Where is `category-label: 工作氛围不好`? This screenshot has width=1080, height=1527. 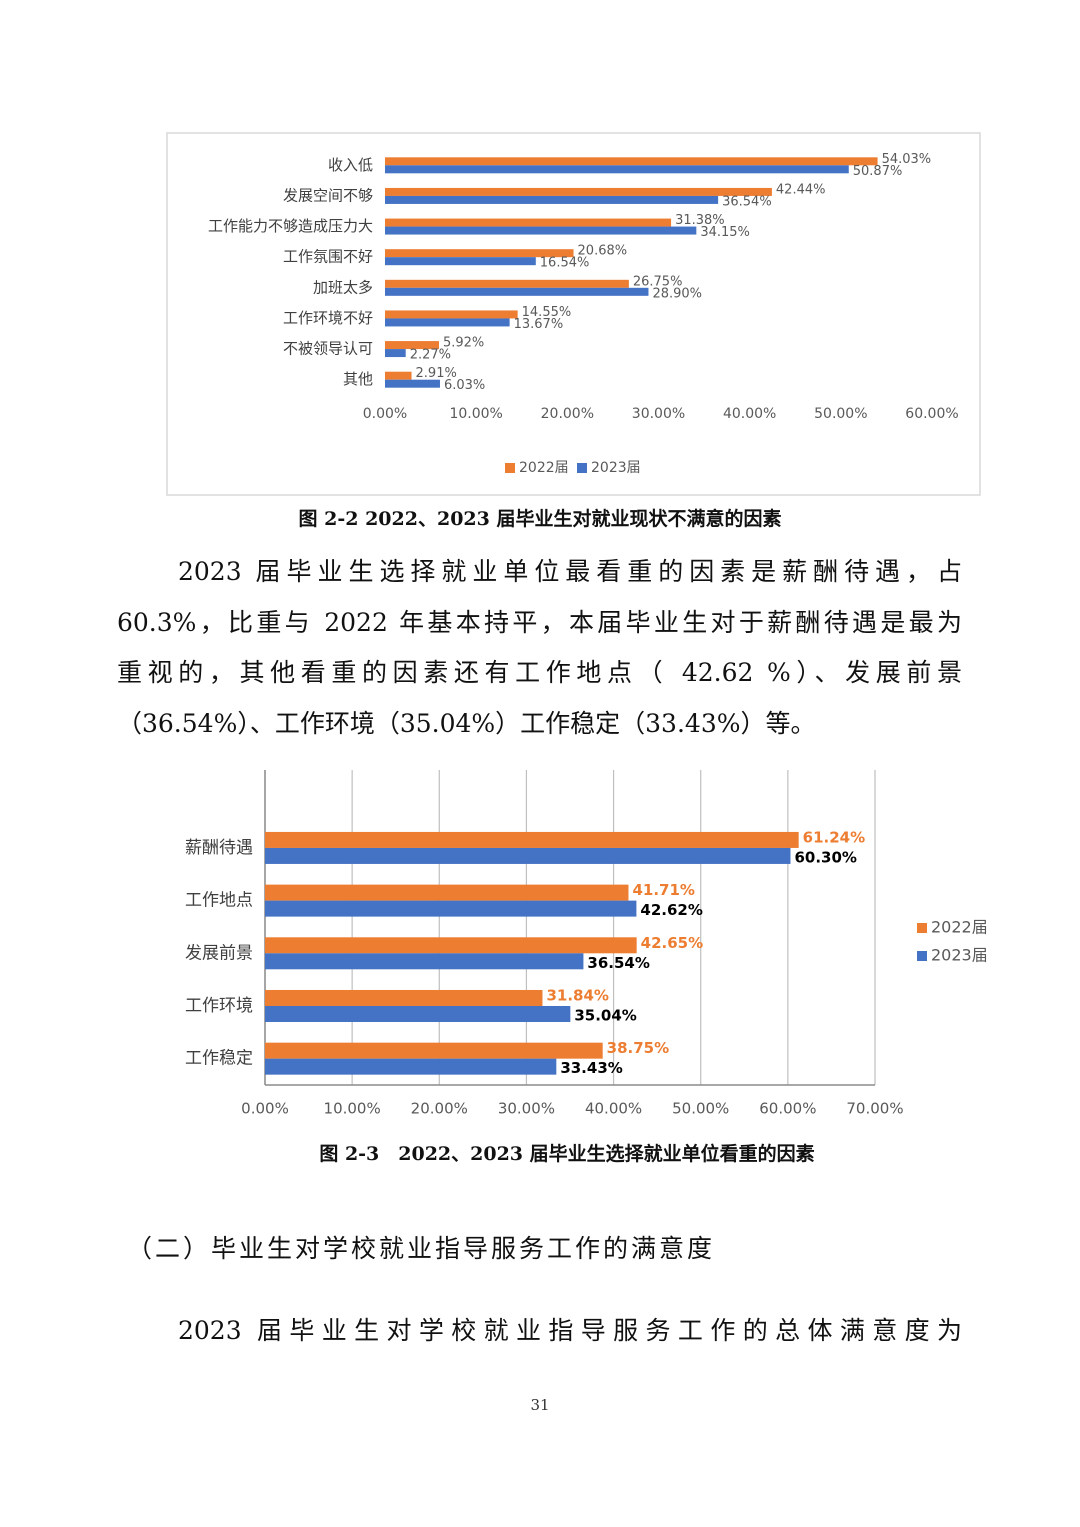
category-label: 工作氛围不好 is located at coordinates (328, 257).